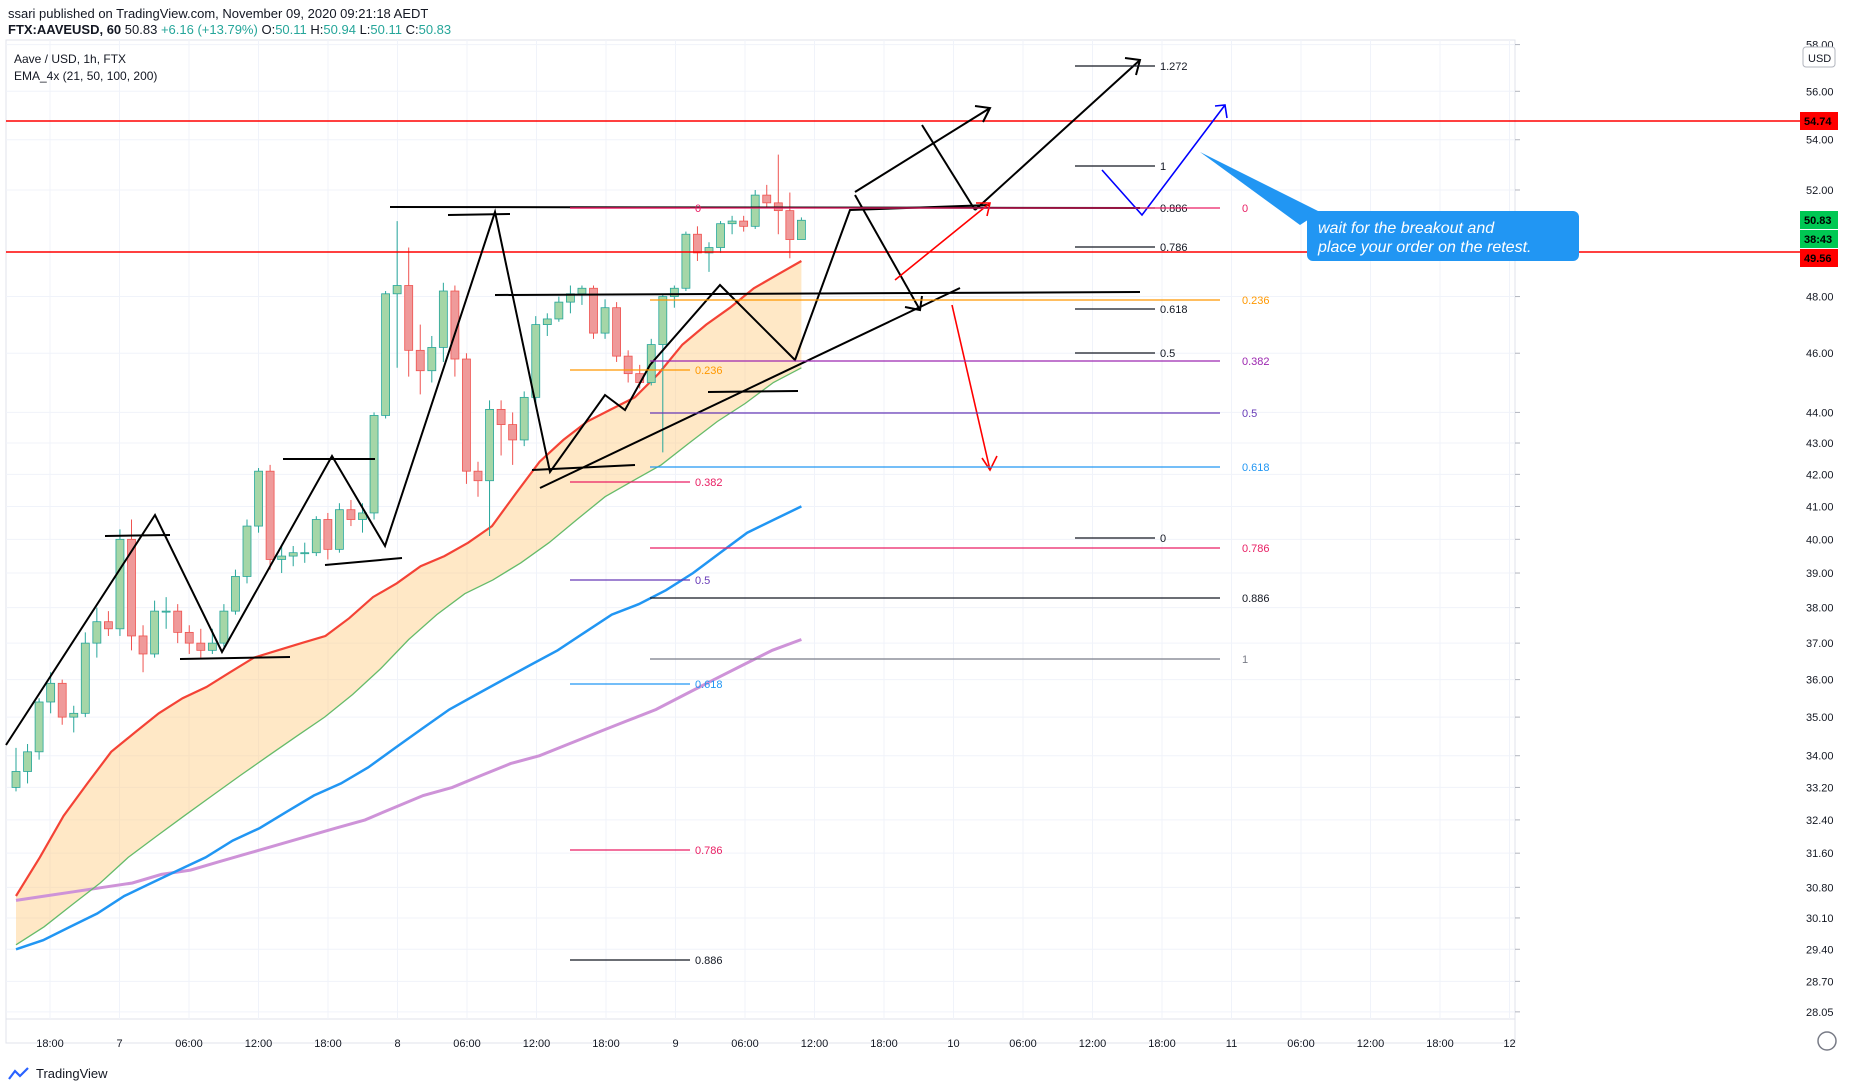  Describe the element at coordinates (1260, 188) in the screenshot. I see `callout-pointer` at that location.